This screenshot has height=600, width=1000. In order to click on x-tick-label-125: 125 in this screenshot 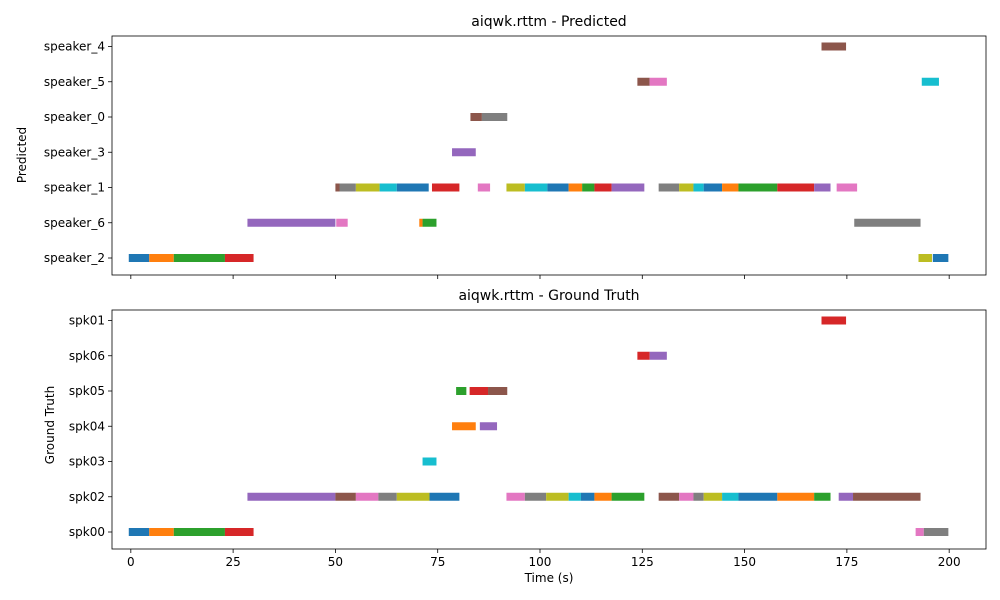, I will do `click(642, 562)`.